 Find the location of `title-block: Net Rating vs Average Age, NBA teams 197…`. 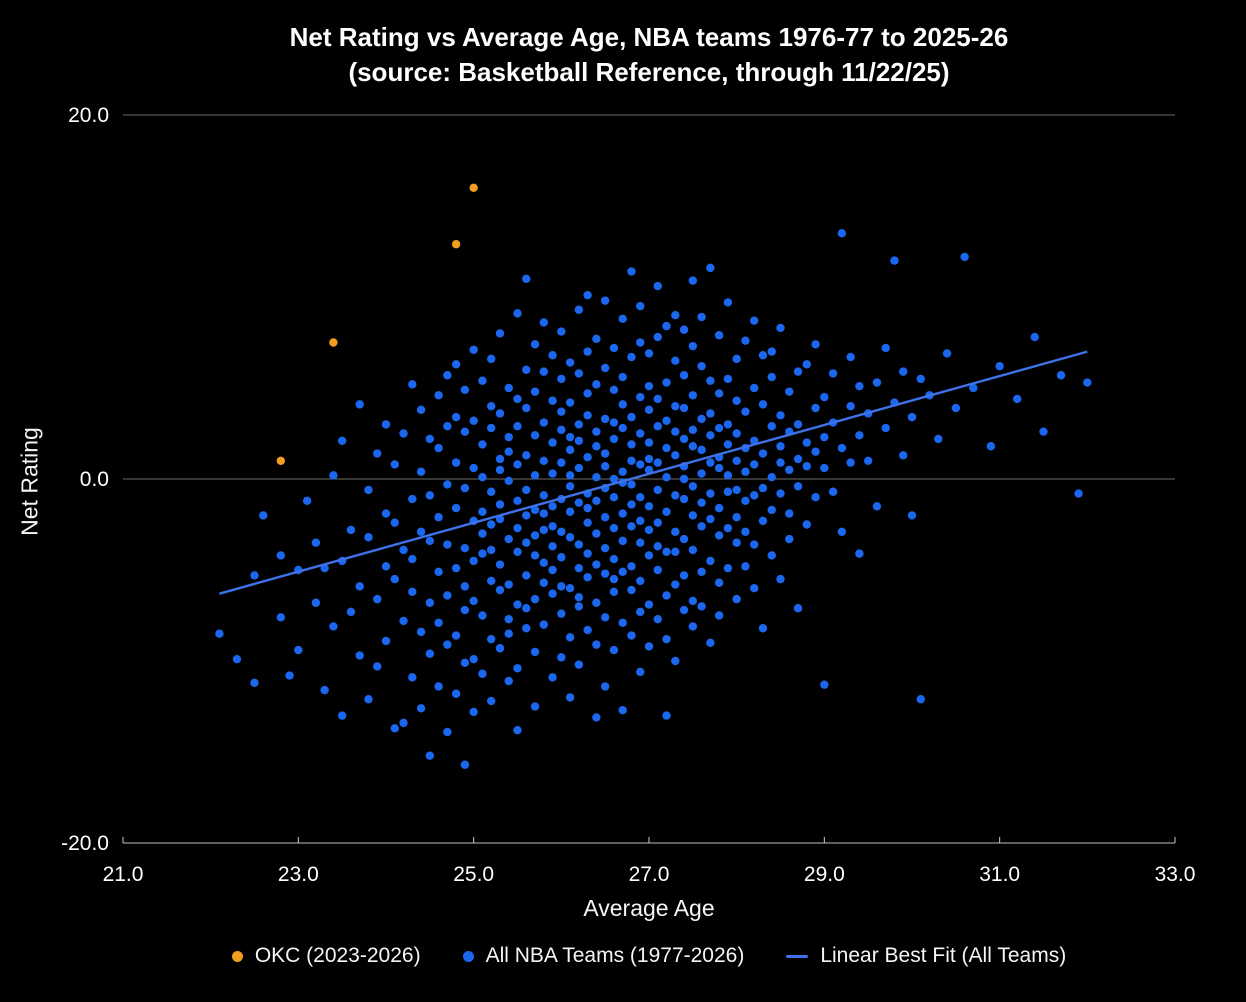

title-block: Net Rating vs Average Age, NBA teams 197… is located at coordinates (649, 55).